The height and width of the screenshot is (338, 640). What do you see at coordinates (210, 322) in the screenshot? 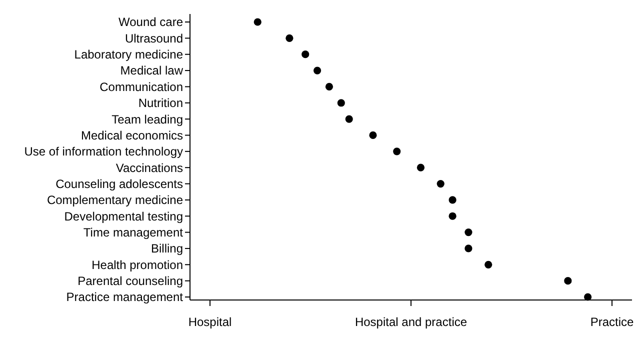
I see `text: Hospital` at bounding box center [210, 322].